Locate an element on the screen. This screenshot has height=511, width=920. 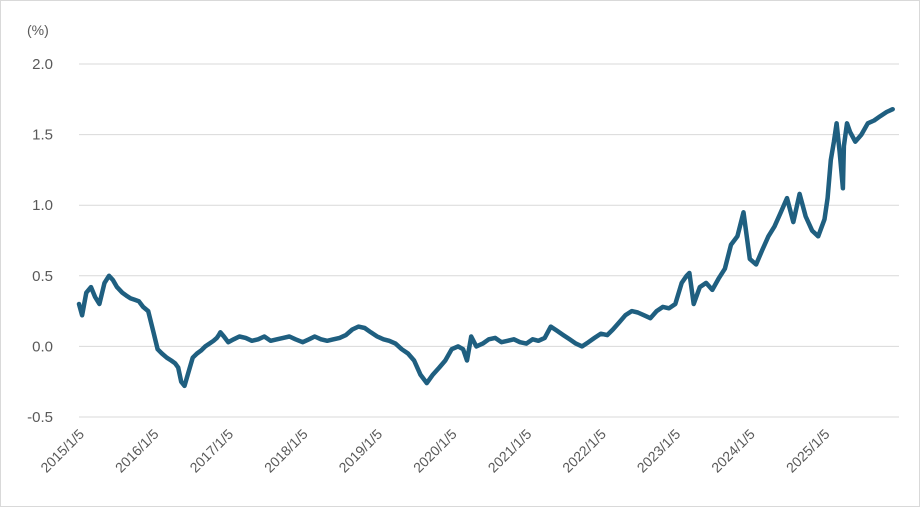
x-tick-label: 2021/1/5 is located at coordinates (510, 451).